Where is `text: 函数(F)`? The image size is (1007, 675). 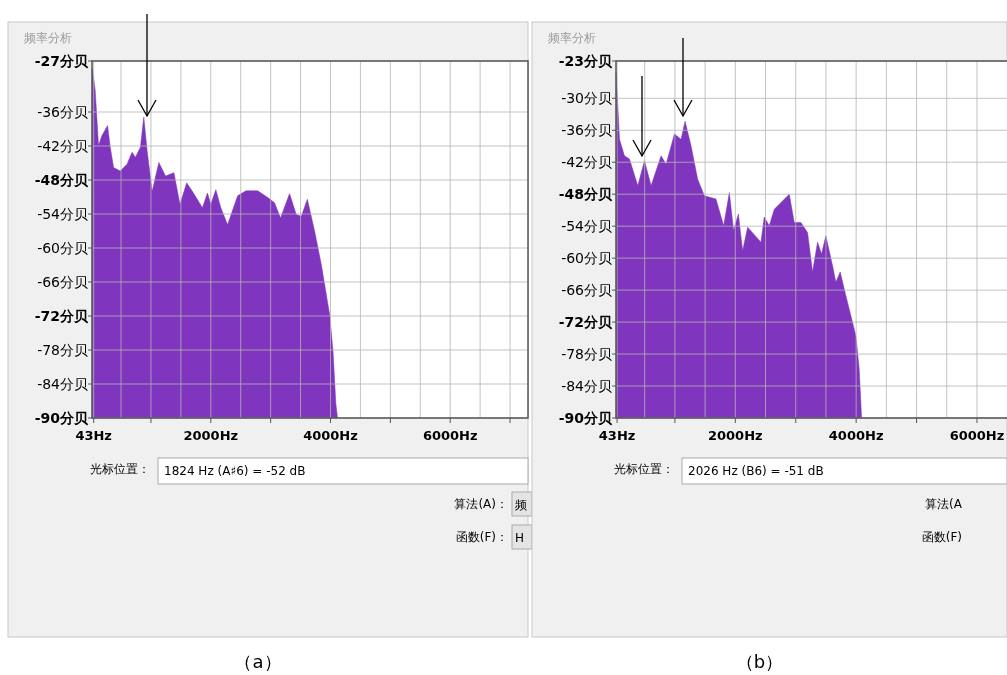
text: 函数(F) is located at coordinates (941, 537).